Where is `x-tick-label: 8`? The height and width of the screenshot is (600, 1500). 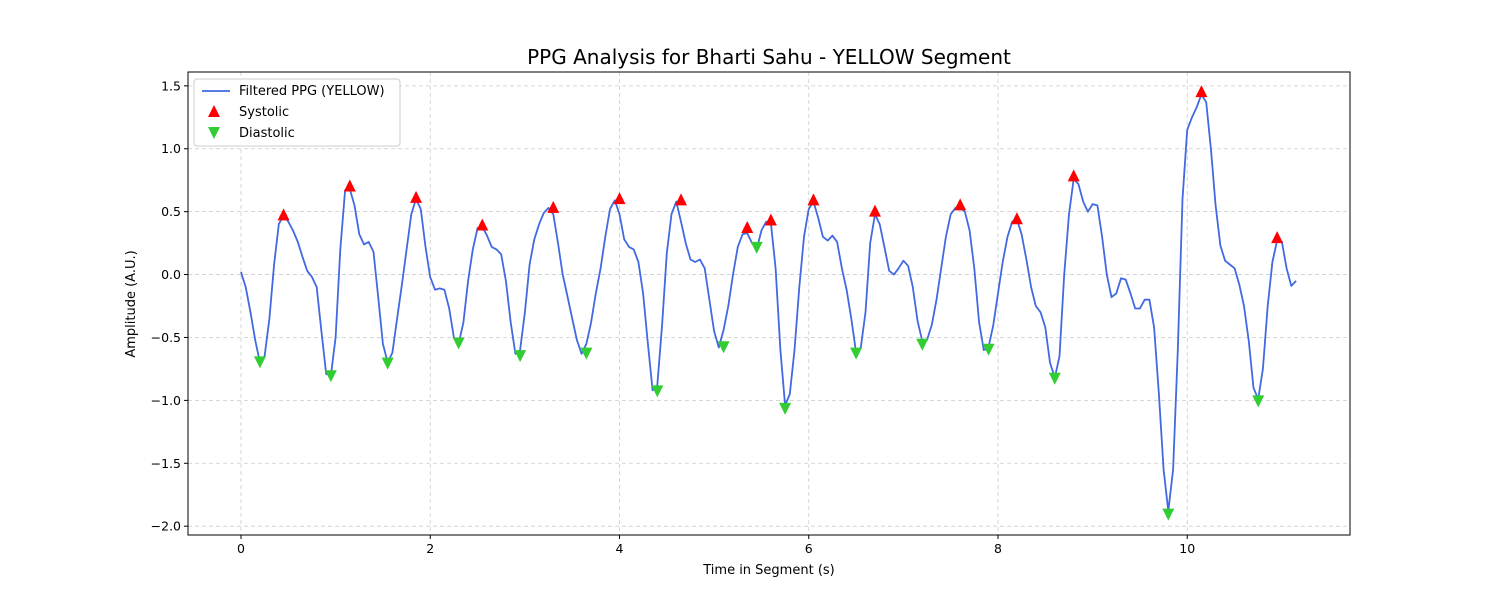
x-tick-label: 8 is located at coordinates (998, 548).